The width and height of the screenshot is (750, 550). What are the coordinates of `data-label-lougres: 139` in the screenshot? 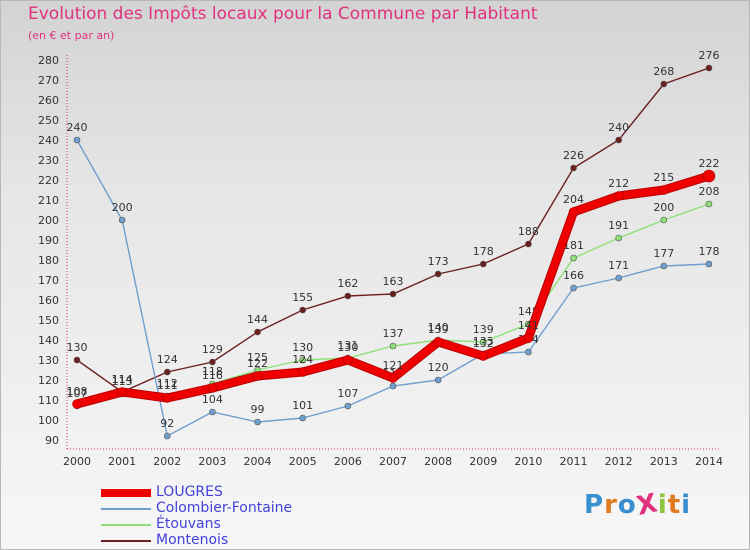 It's located at (438, 329).